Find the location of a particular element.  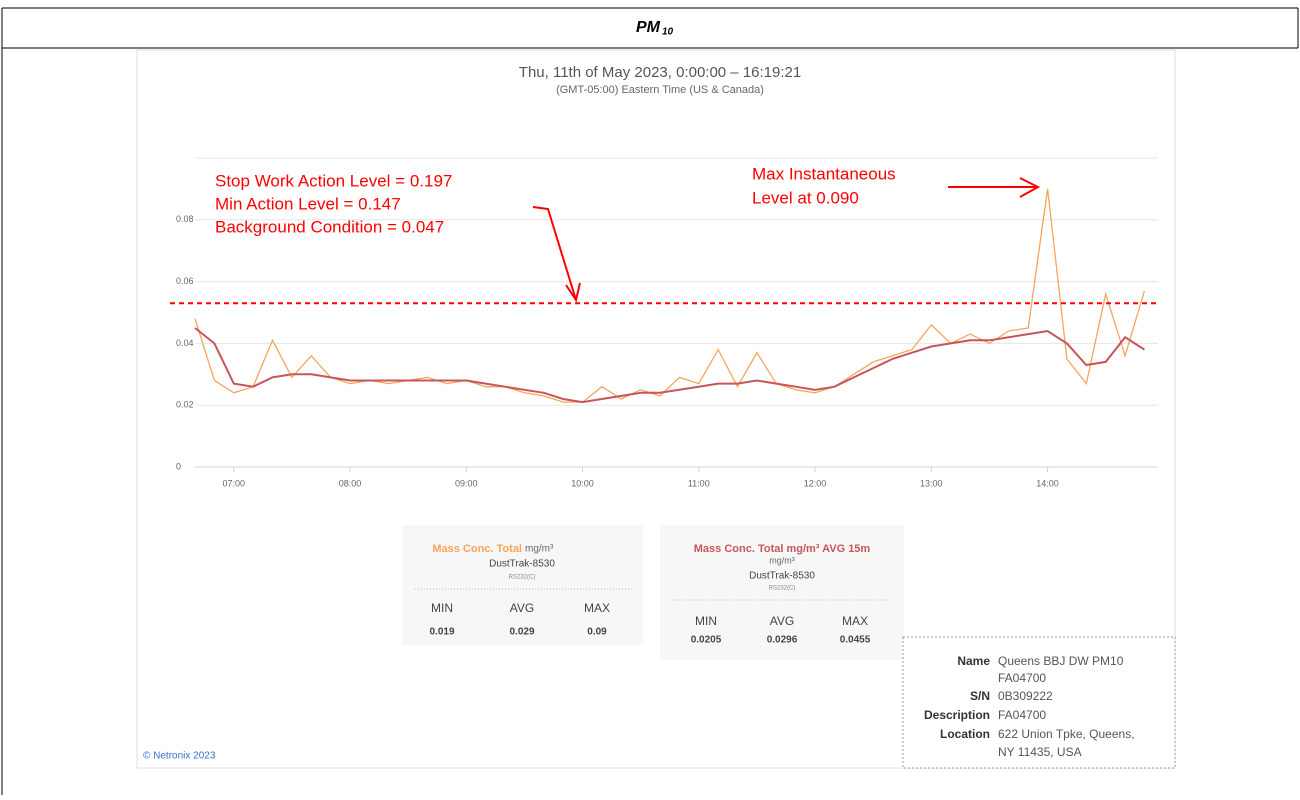

header-subscript: 10 is located at coordinates (668, 32).